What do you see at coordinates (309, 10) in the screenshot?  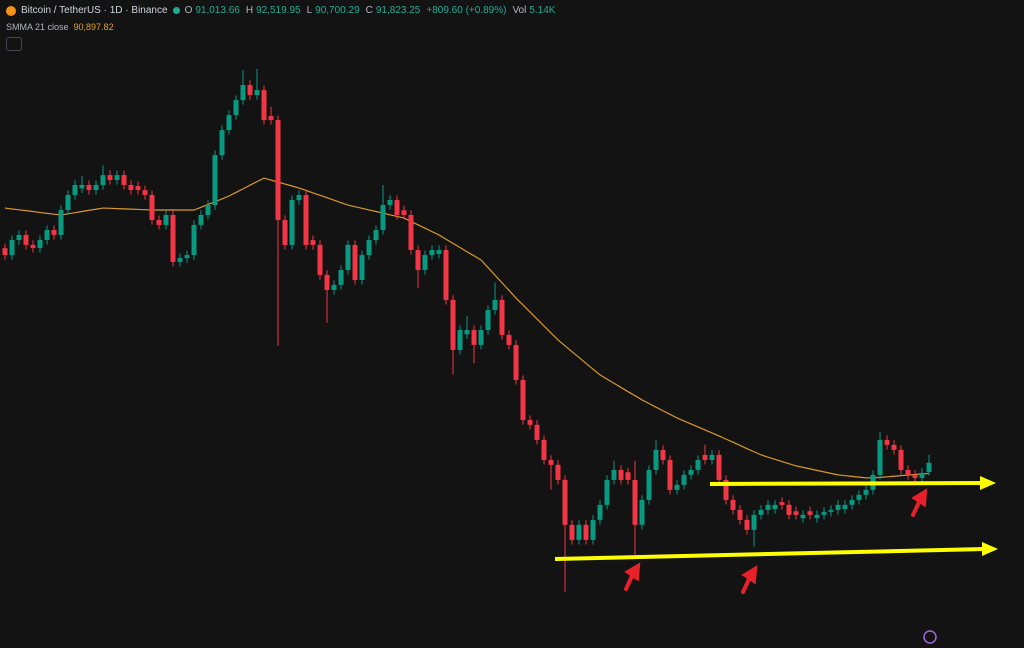 I see `low-label: L` at bounding box center [309, 10].